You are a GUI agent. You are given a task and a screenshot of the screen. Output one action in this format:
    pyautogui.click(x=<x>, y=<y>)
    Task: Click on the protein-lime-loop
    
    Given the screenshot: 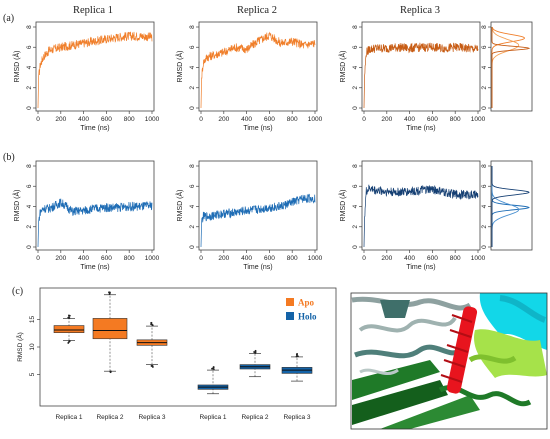 What is the action you would take?
    pyautogui.click(x=492, y=359)
    